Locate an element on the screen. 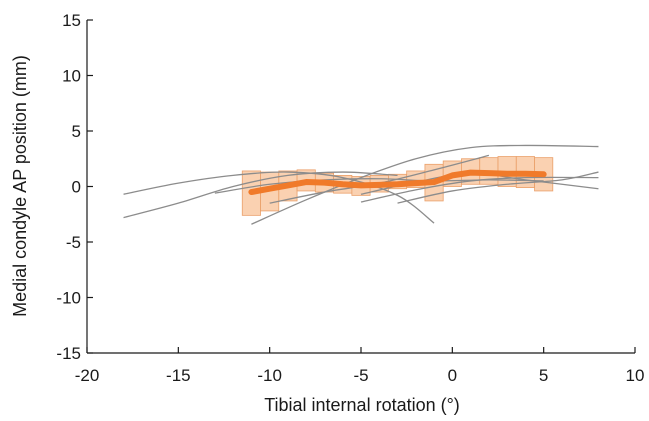 This screenshot has width=649, height=421. x-tick-label: -5 is located at coordinates (360, 375).